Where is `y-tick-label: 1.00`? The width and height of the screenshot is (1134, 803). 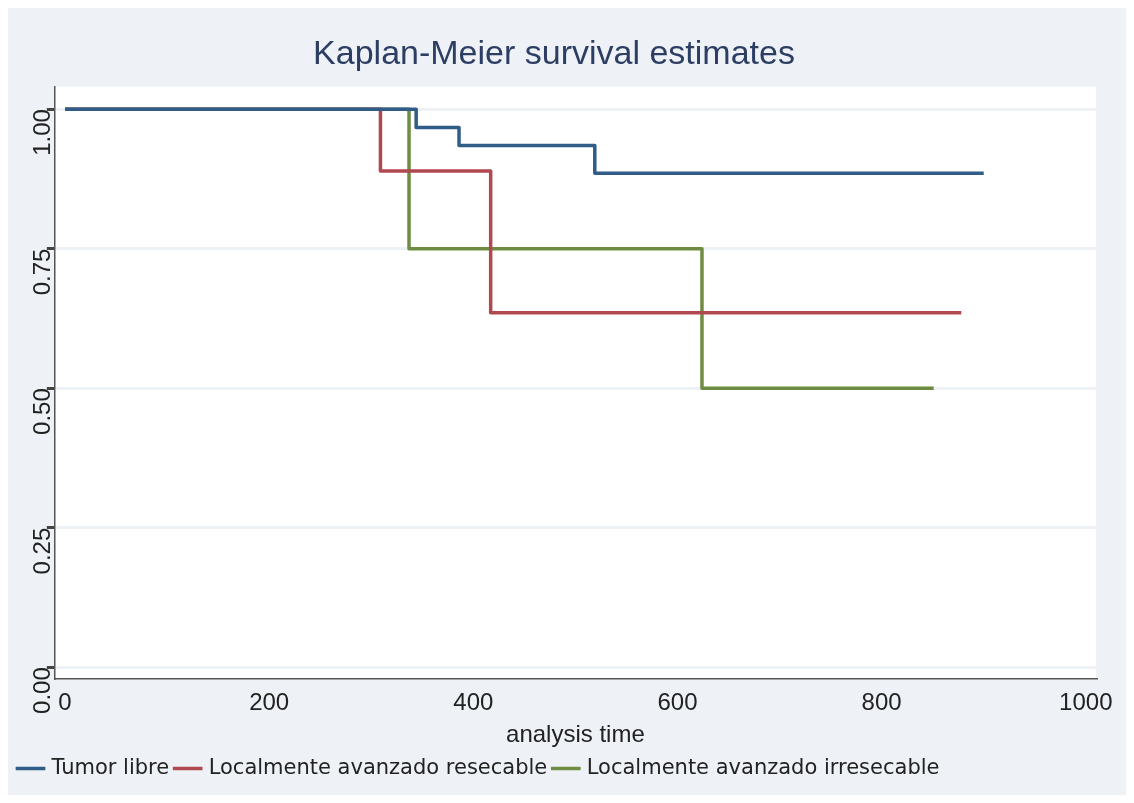
y-tick-label: 1.00 is located at coordinates (42, 132).